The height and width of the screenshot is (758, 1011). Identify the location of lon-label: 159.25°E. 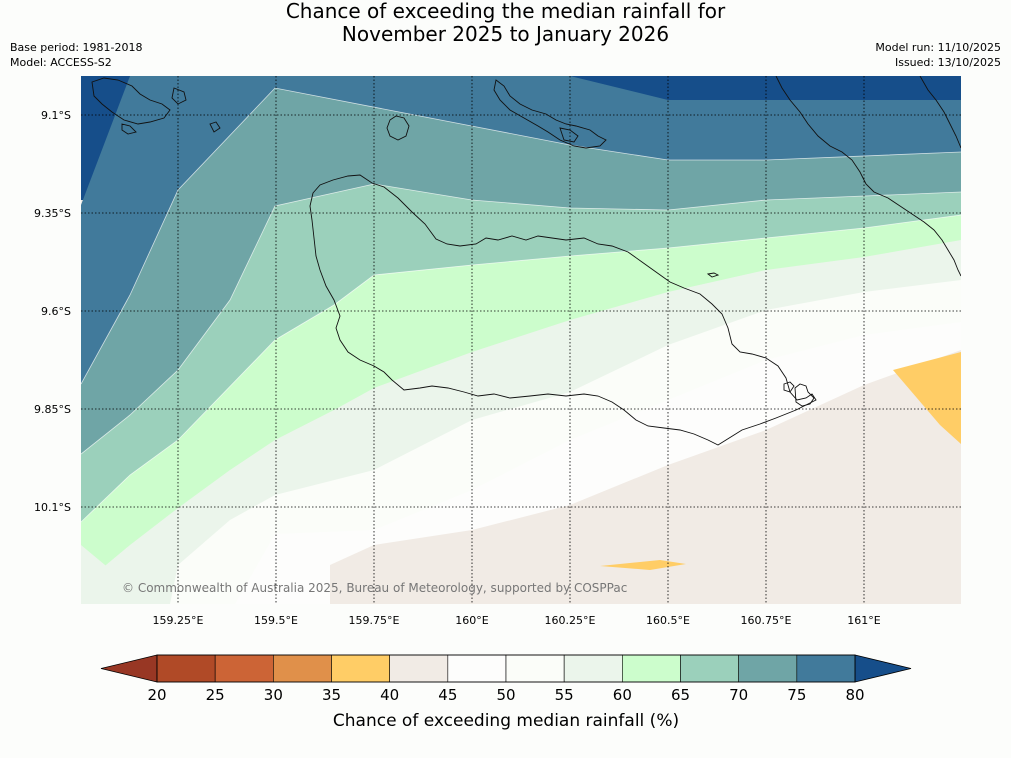
(178, 620).